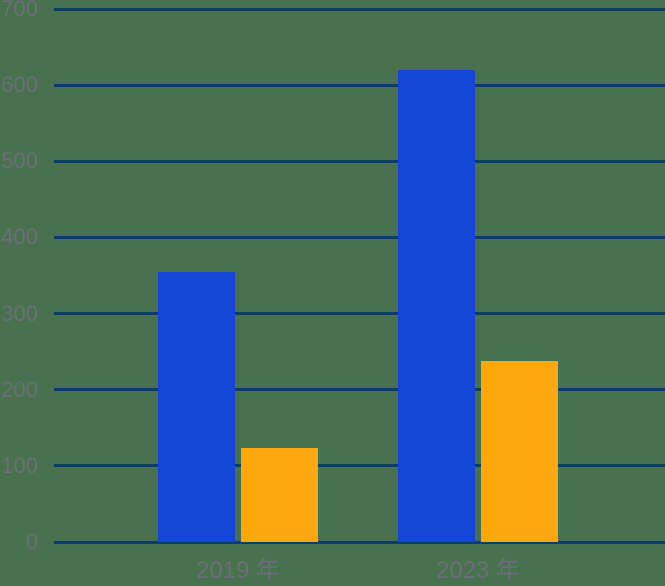 This screenshot has width=665, height=586. Describe the element at coordinates (478, 570) in the screenshot. I see `x-tick-label-2023: 2023 年` at that location.